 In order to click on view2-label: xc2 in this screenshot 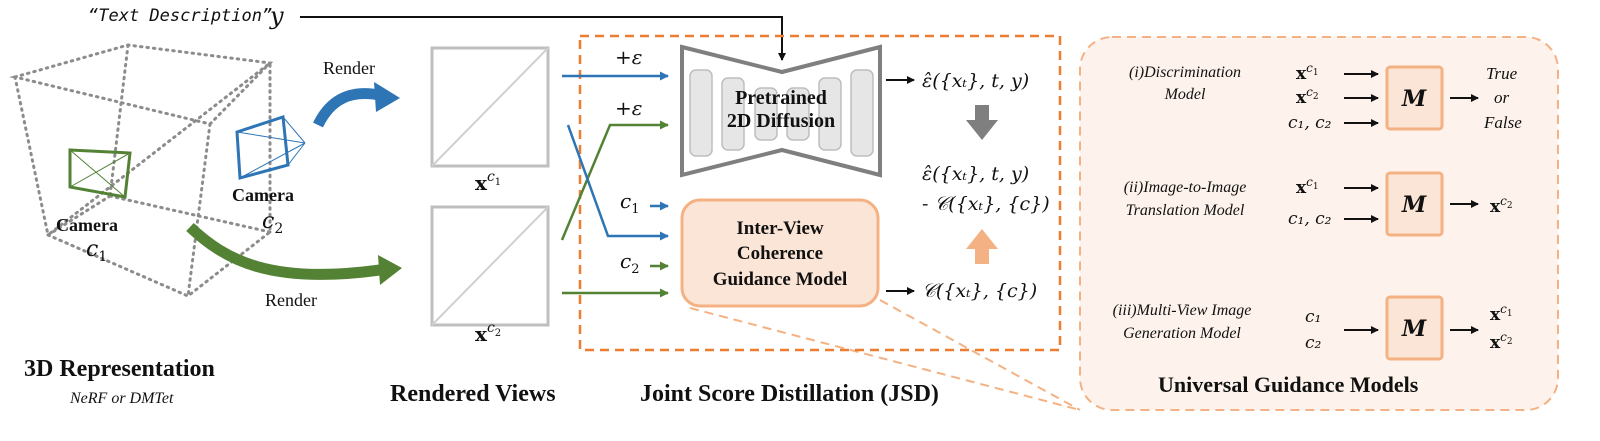, I will do `click(488, 333)`.